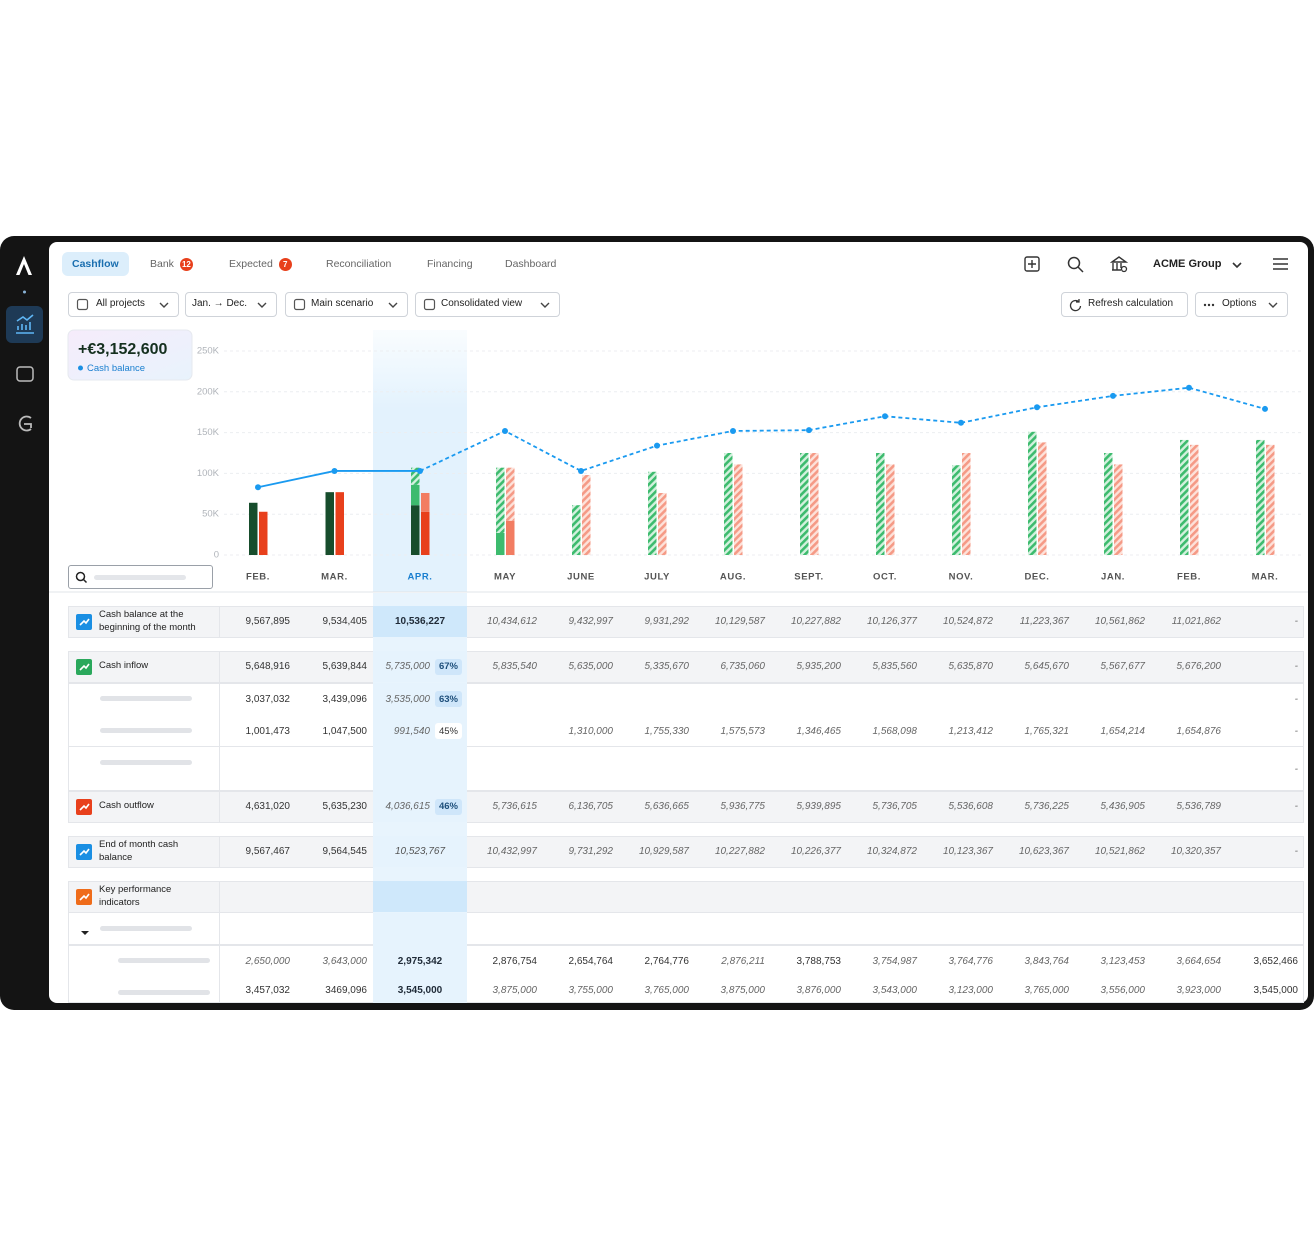  I want to click on tab: Expected 7, so click(260, 264).